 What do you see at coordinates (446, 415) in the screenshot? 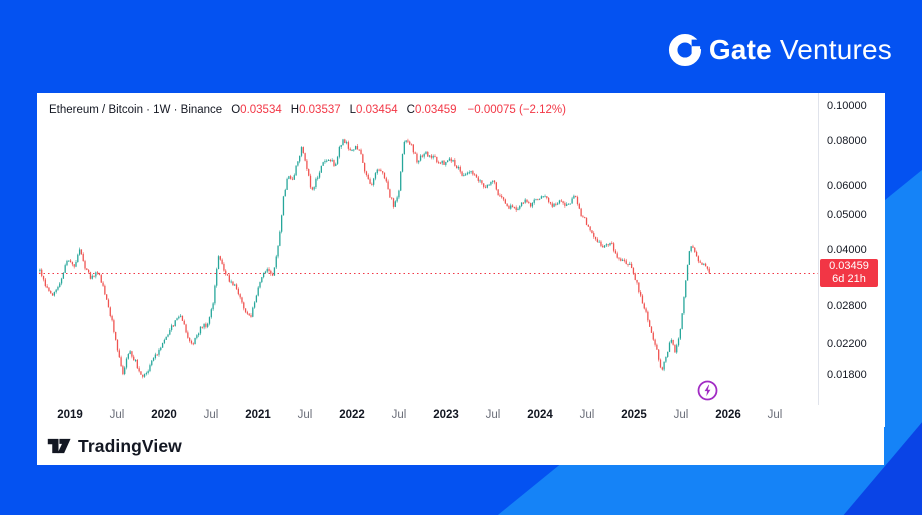
I see `time-tick-label: 2023` at bounding box center [446, 415].